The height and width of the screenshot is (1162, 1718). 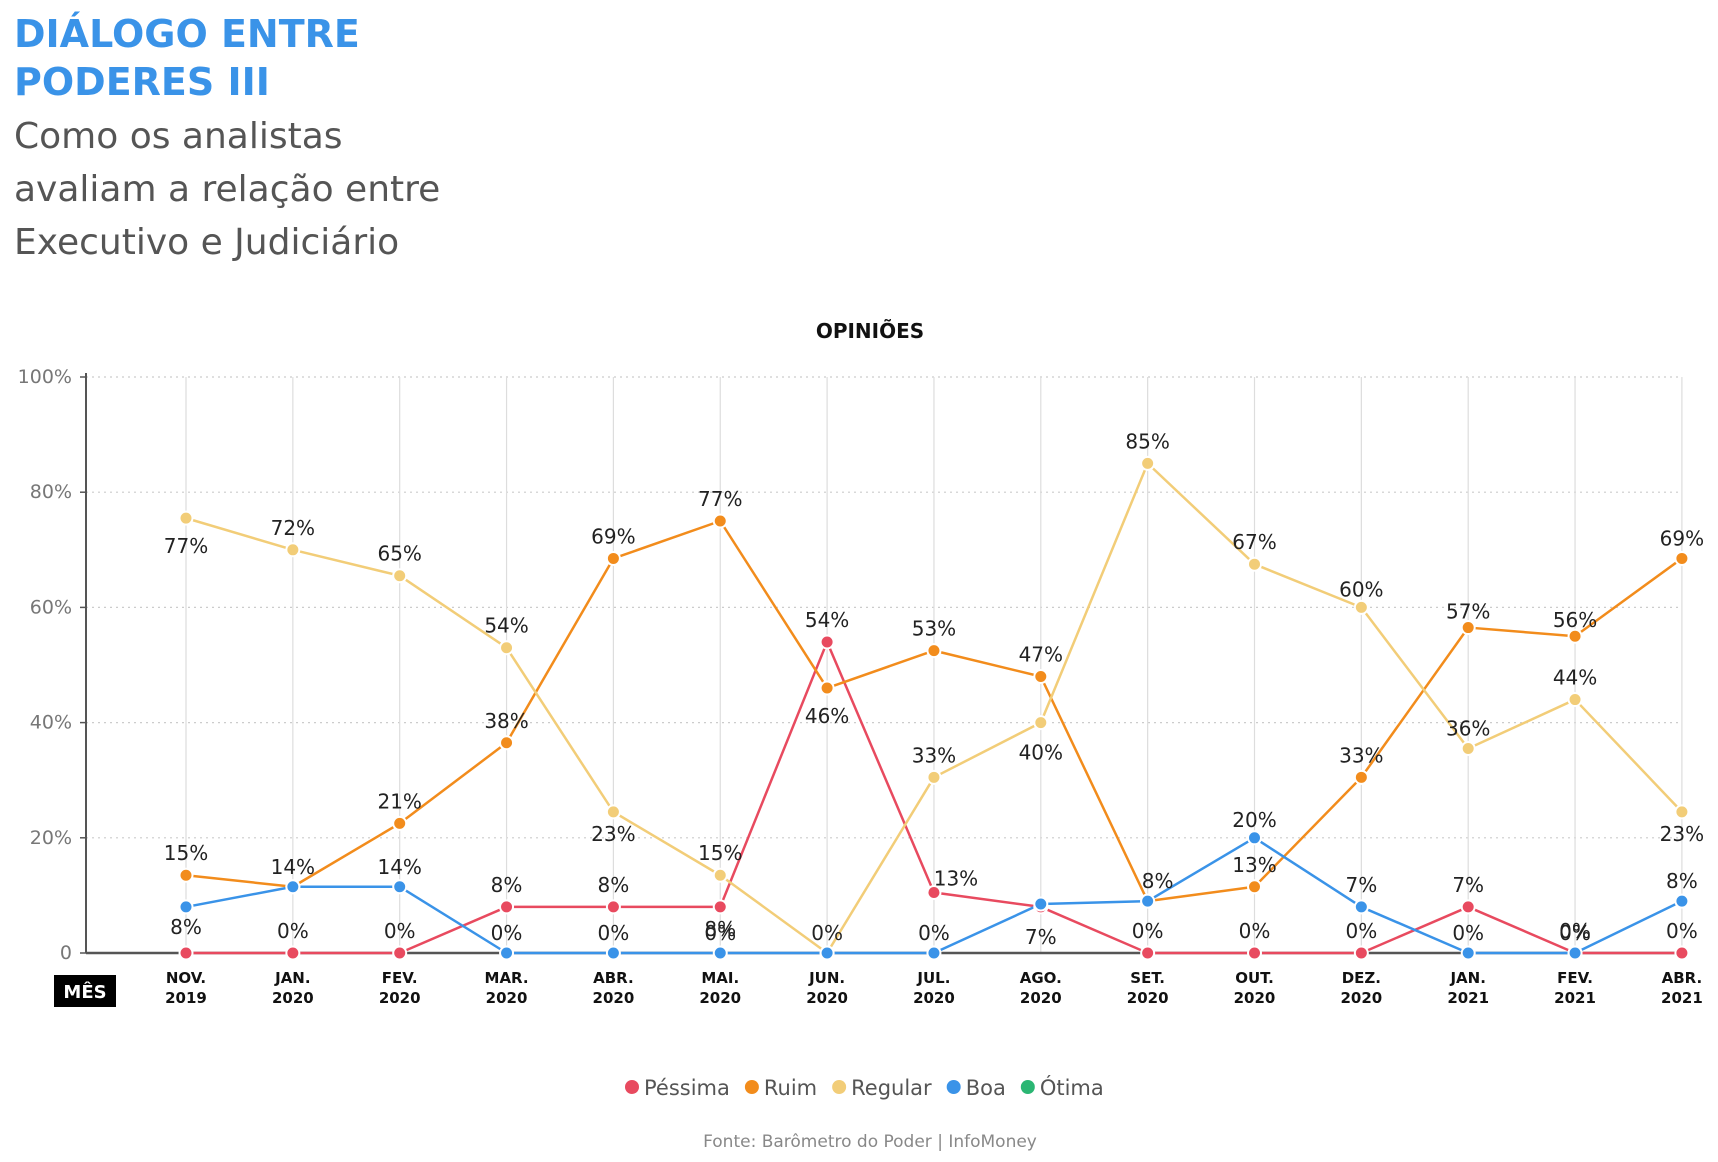 What do you see at coordinates (1361, 755) in the screenshot?
I see `data-label-ruim: 33%` at bounding box center [1361, 755].